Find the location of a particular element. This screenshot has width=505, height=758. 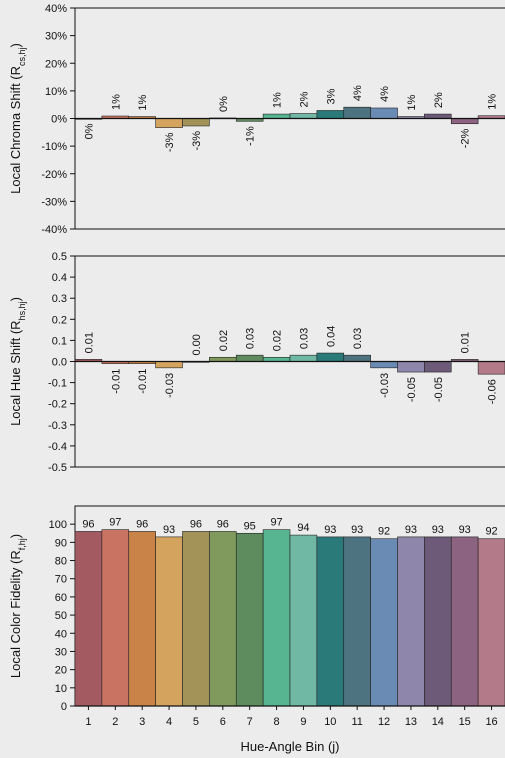

x-tick-label: 11 is located at coordinates (356, 722).